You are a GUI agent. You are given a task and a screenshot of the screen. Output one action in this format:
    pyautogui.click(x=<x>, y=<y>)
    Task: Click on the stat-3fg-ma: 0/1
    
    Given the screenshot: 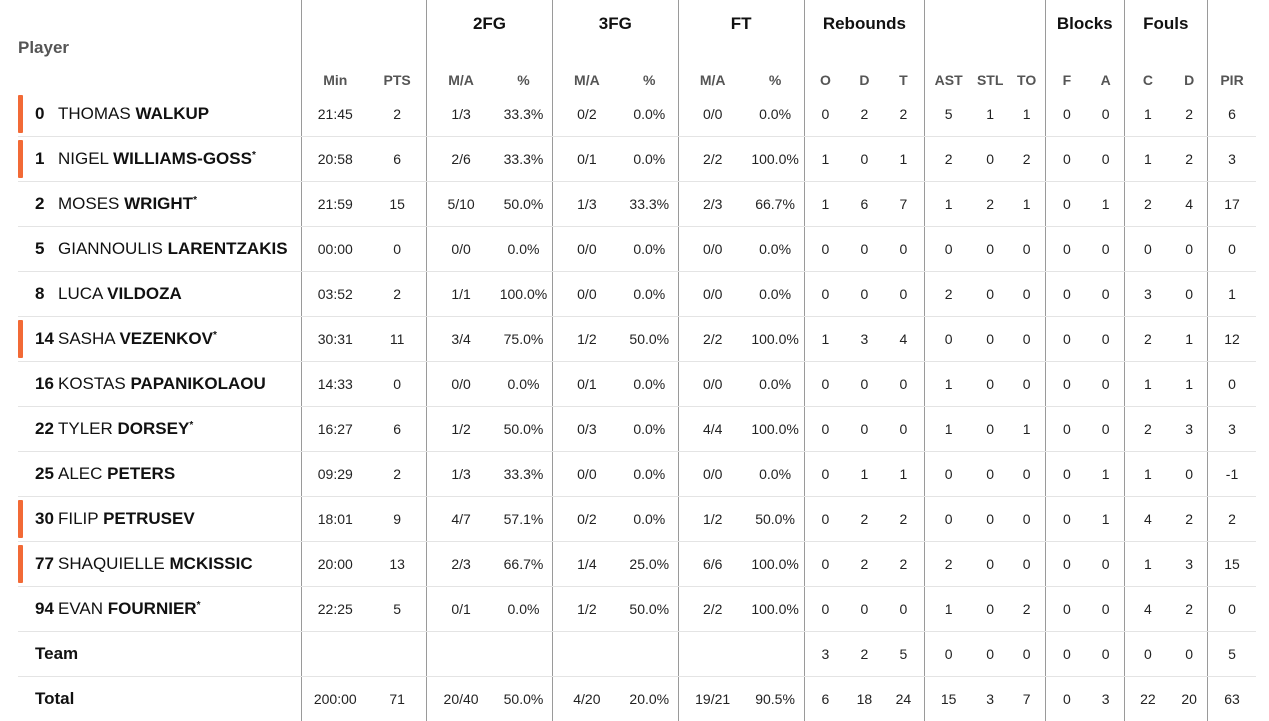 What is the action you would take?
    pyautogui.click(x=586, y=384)
    